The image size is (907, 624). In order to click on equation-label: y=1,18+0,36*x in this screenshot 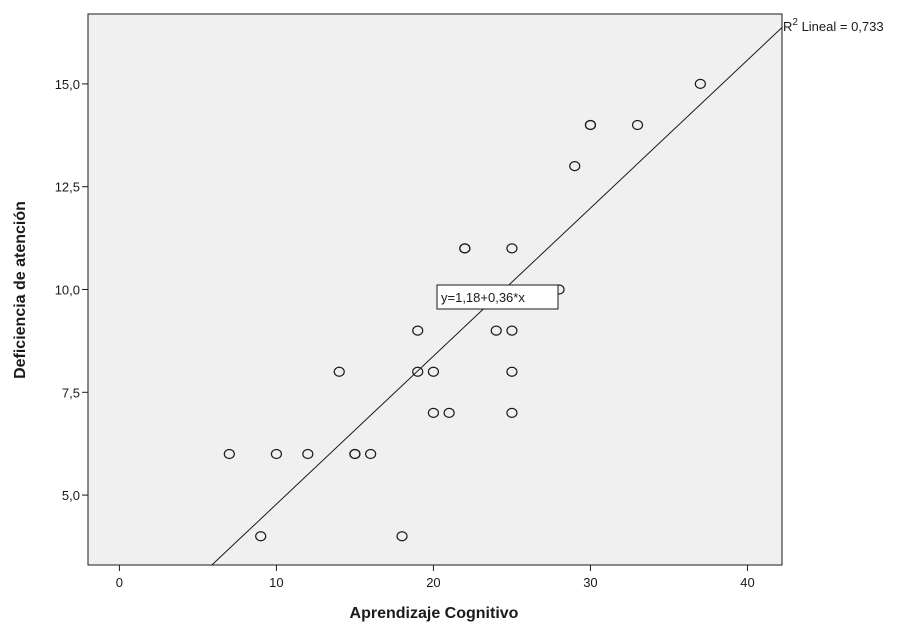, I will do `click(483, 297)`.